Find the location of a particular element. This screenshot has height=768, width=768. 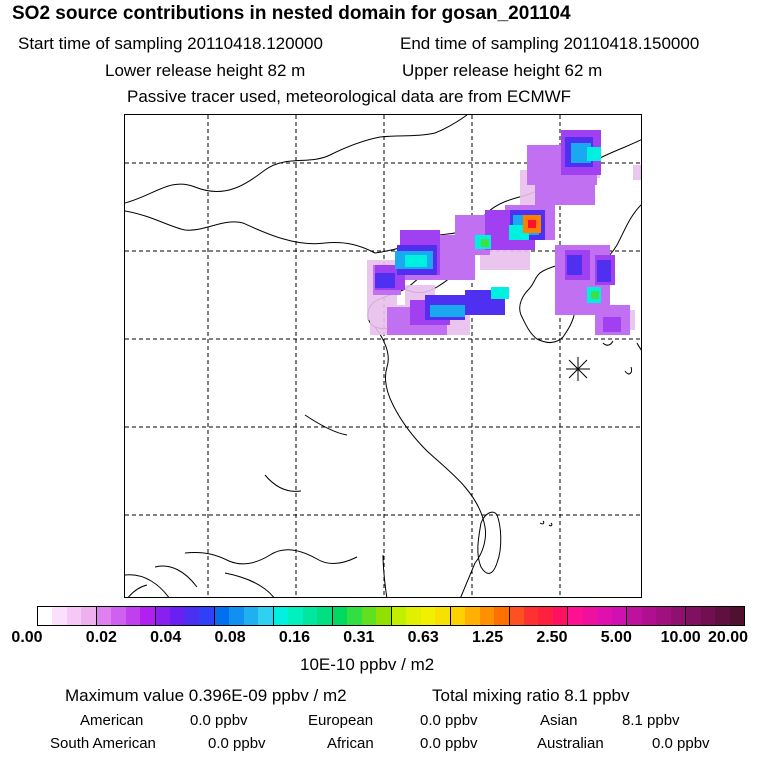

legend-tick-label: 0.02 is located at coordinates (101, 637).